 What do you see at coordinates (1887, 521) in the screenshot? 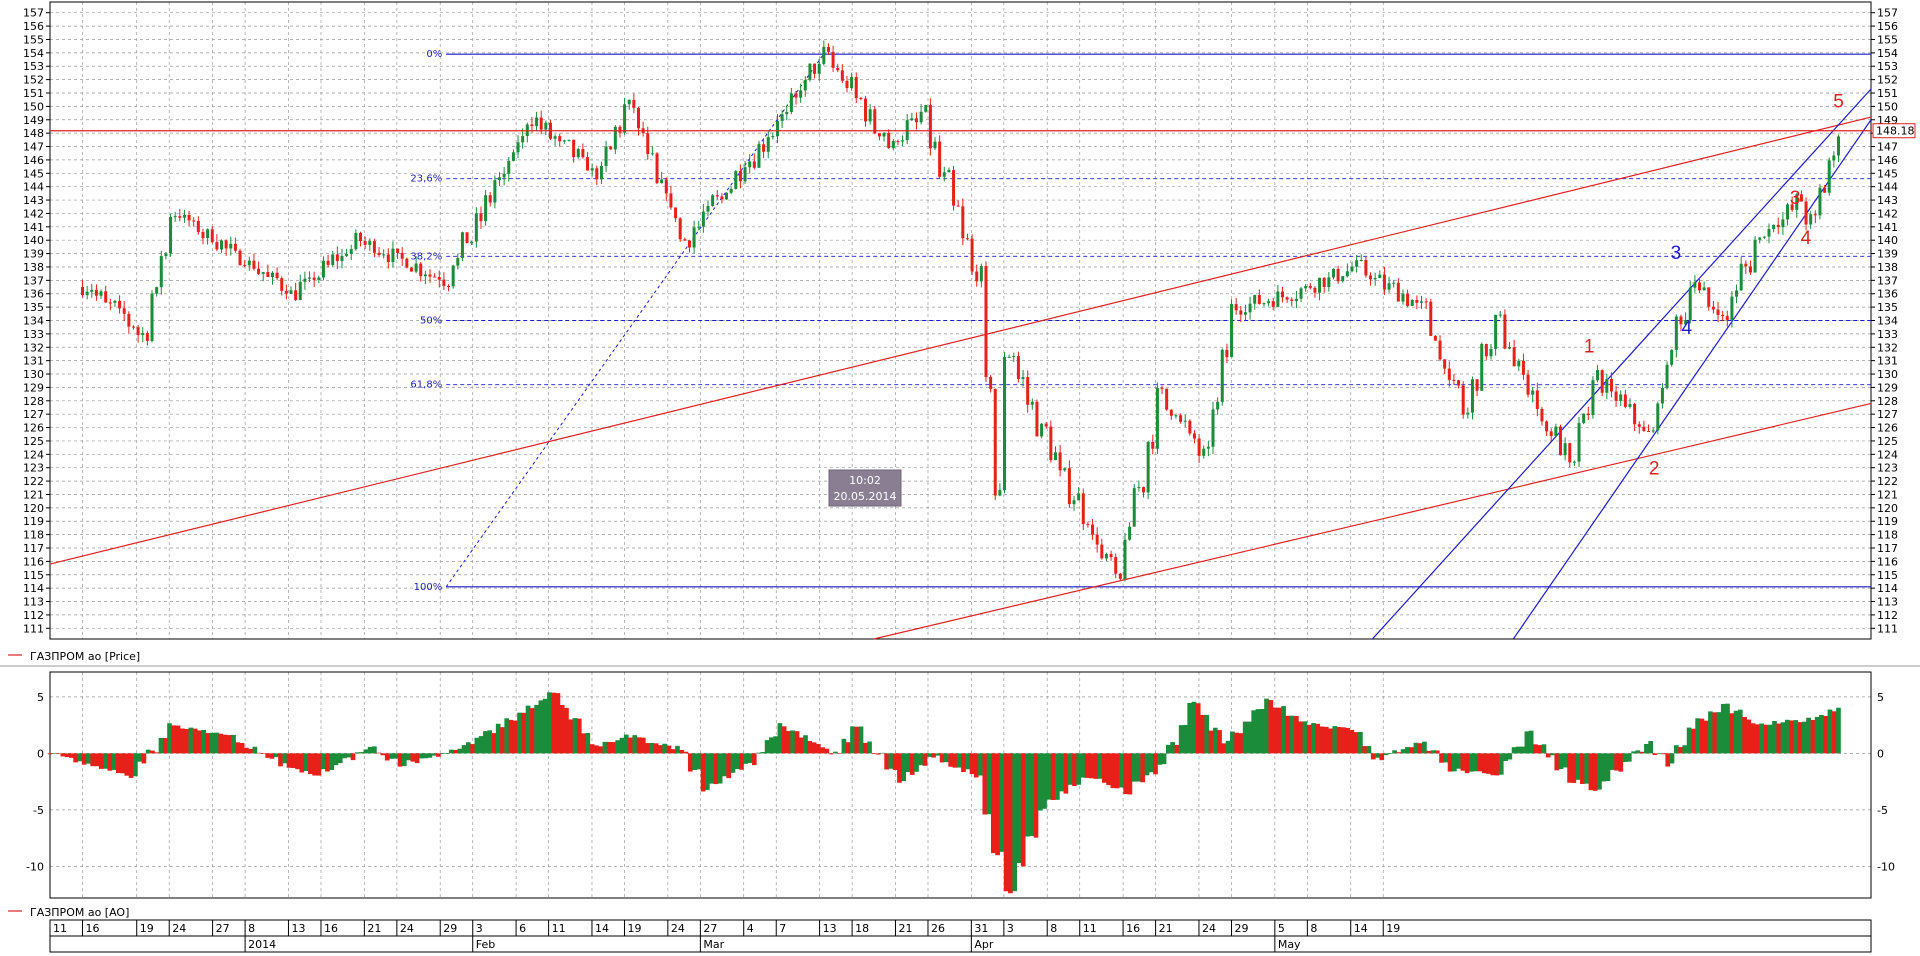
I see `price-ytick-label-right: 119` at bounding box center [1887, 521].